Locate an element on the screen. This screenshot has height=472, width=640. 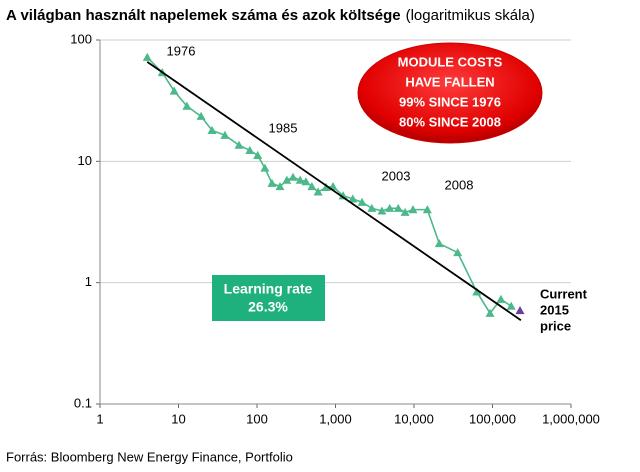
x-tick-label: 100,000 is located at coordinates (492, 418).